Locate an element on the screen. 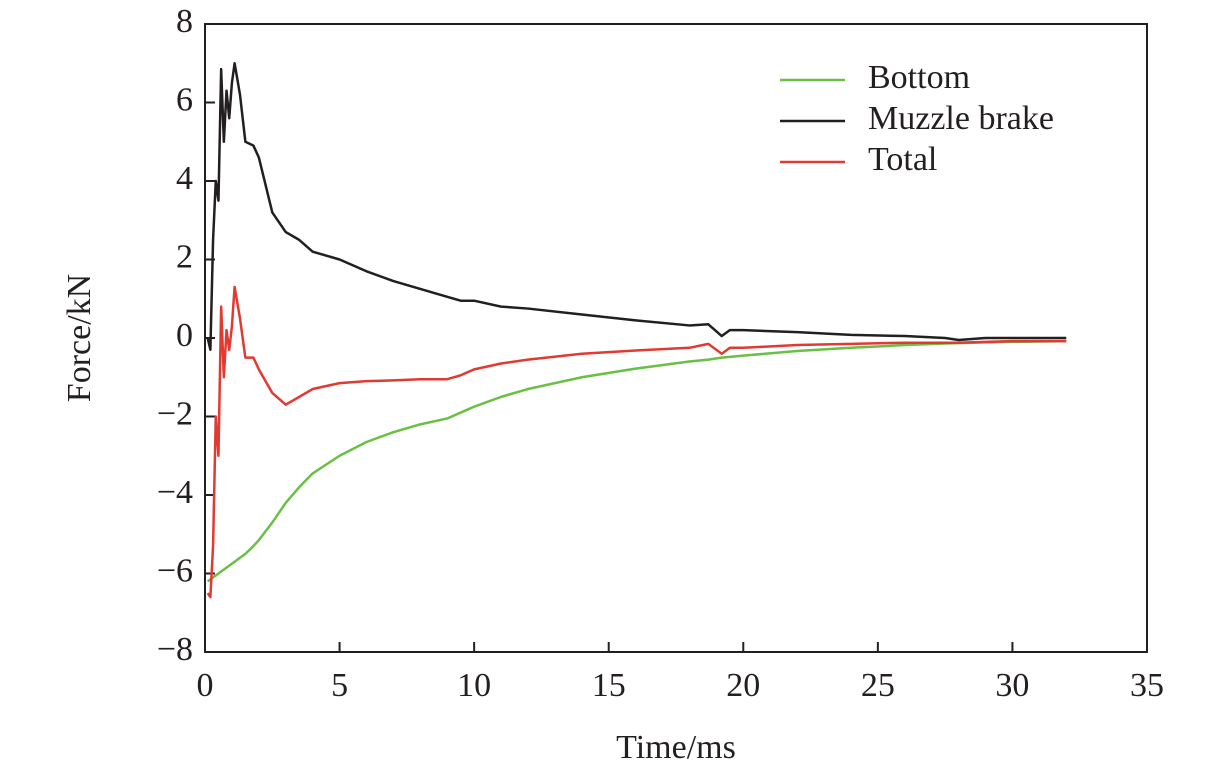  x-tick-label: 5 is located at coordinates (339, 685).